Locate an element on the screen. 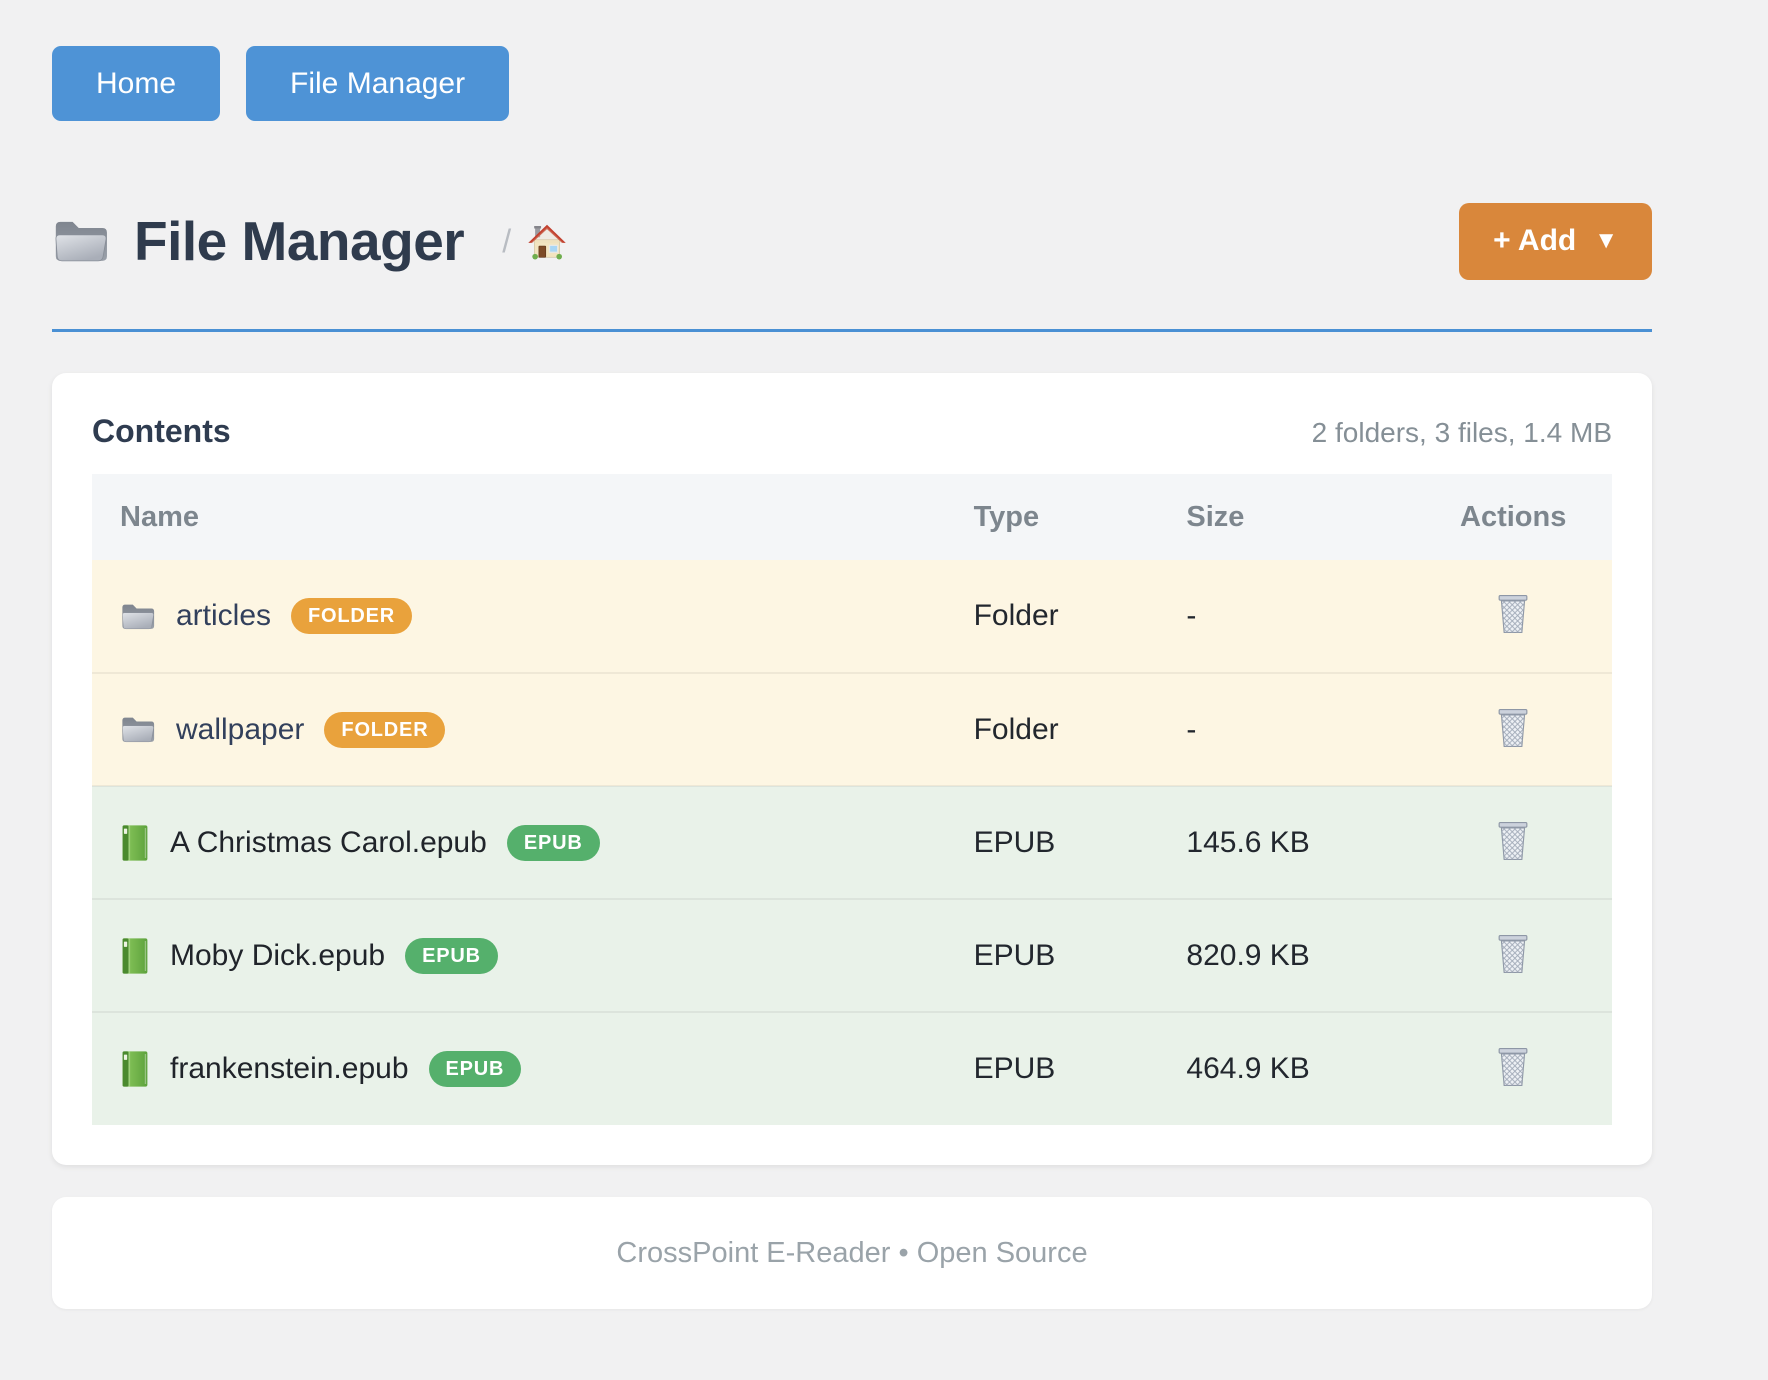 The width and height of the screenshot is (1768, 1380). breadcrumb-home-link is located at coordinates (547, 241).